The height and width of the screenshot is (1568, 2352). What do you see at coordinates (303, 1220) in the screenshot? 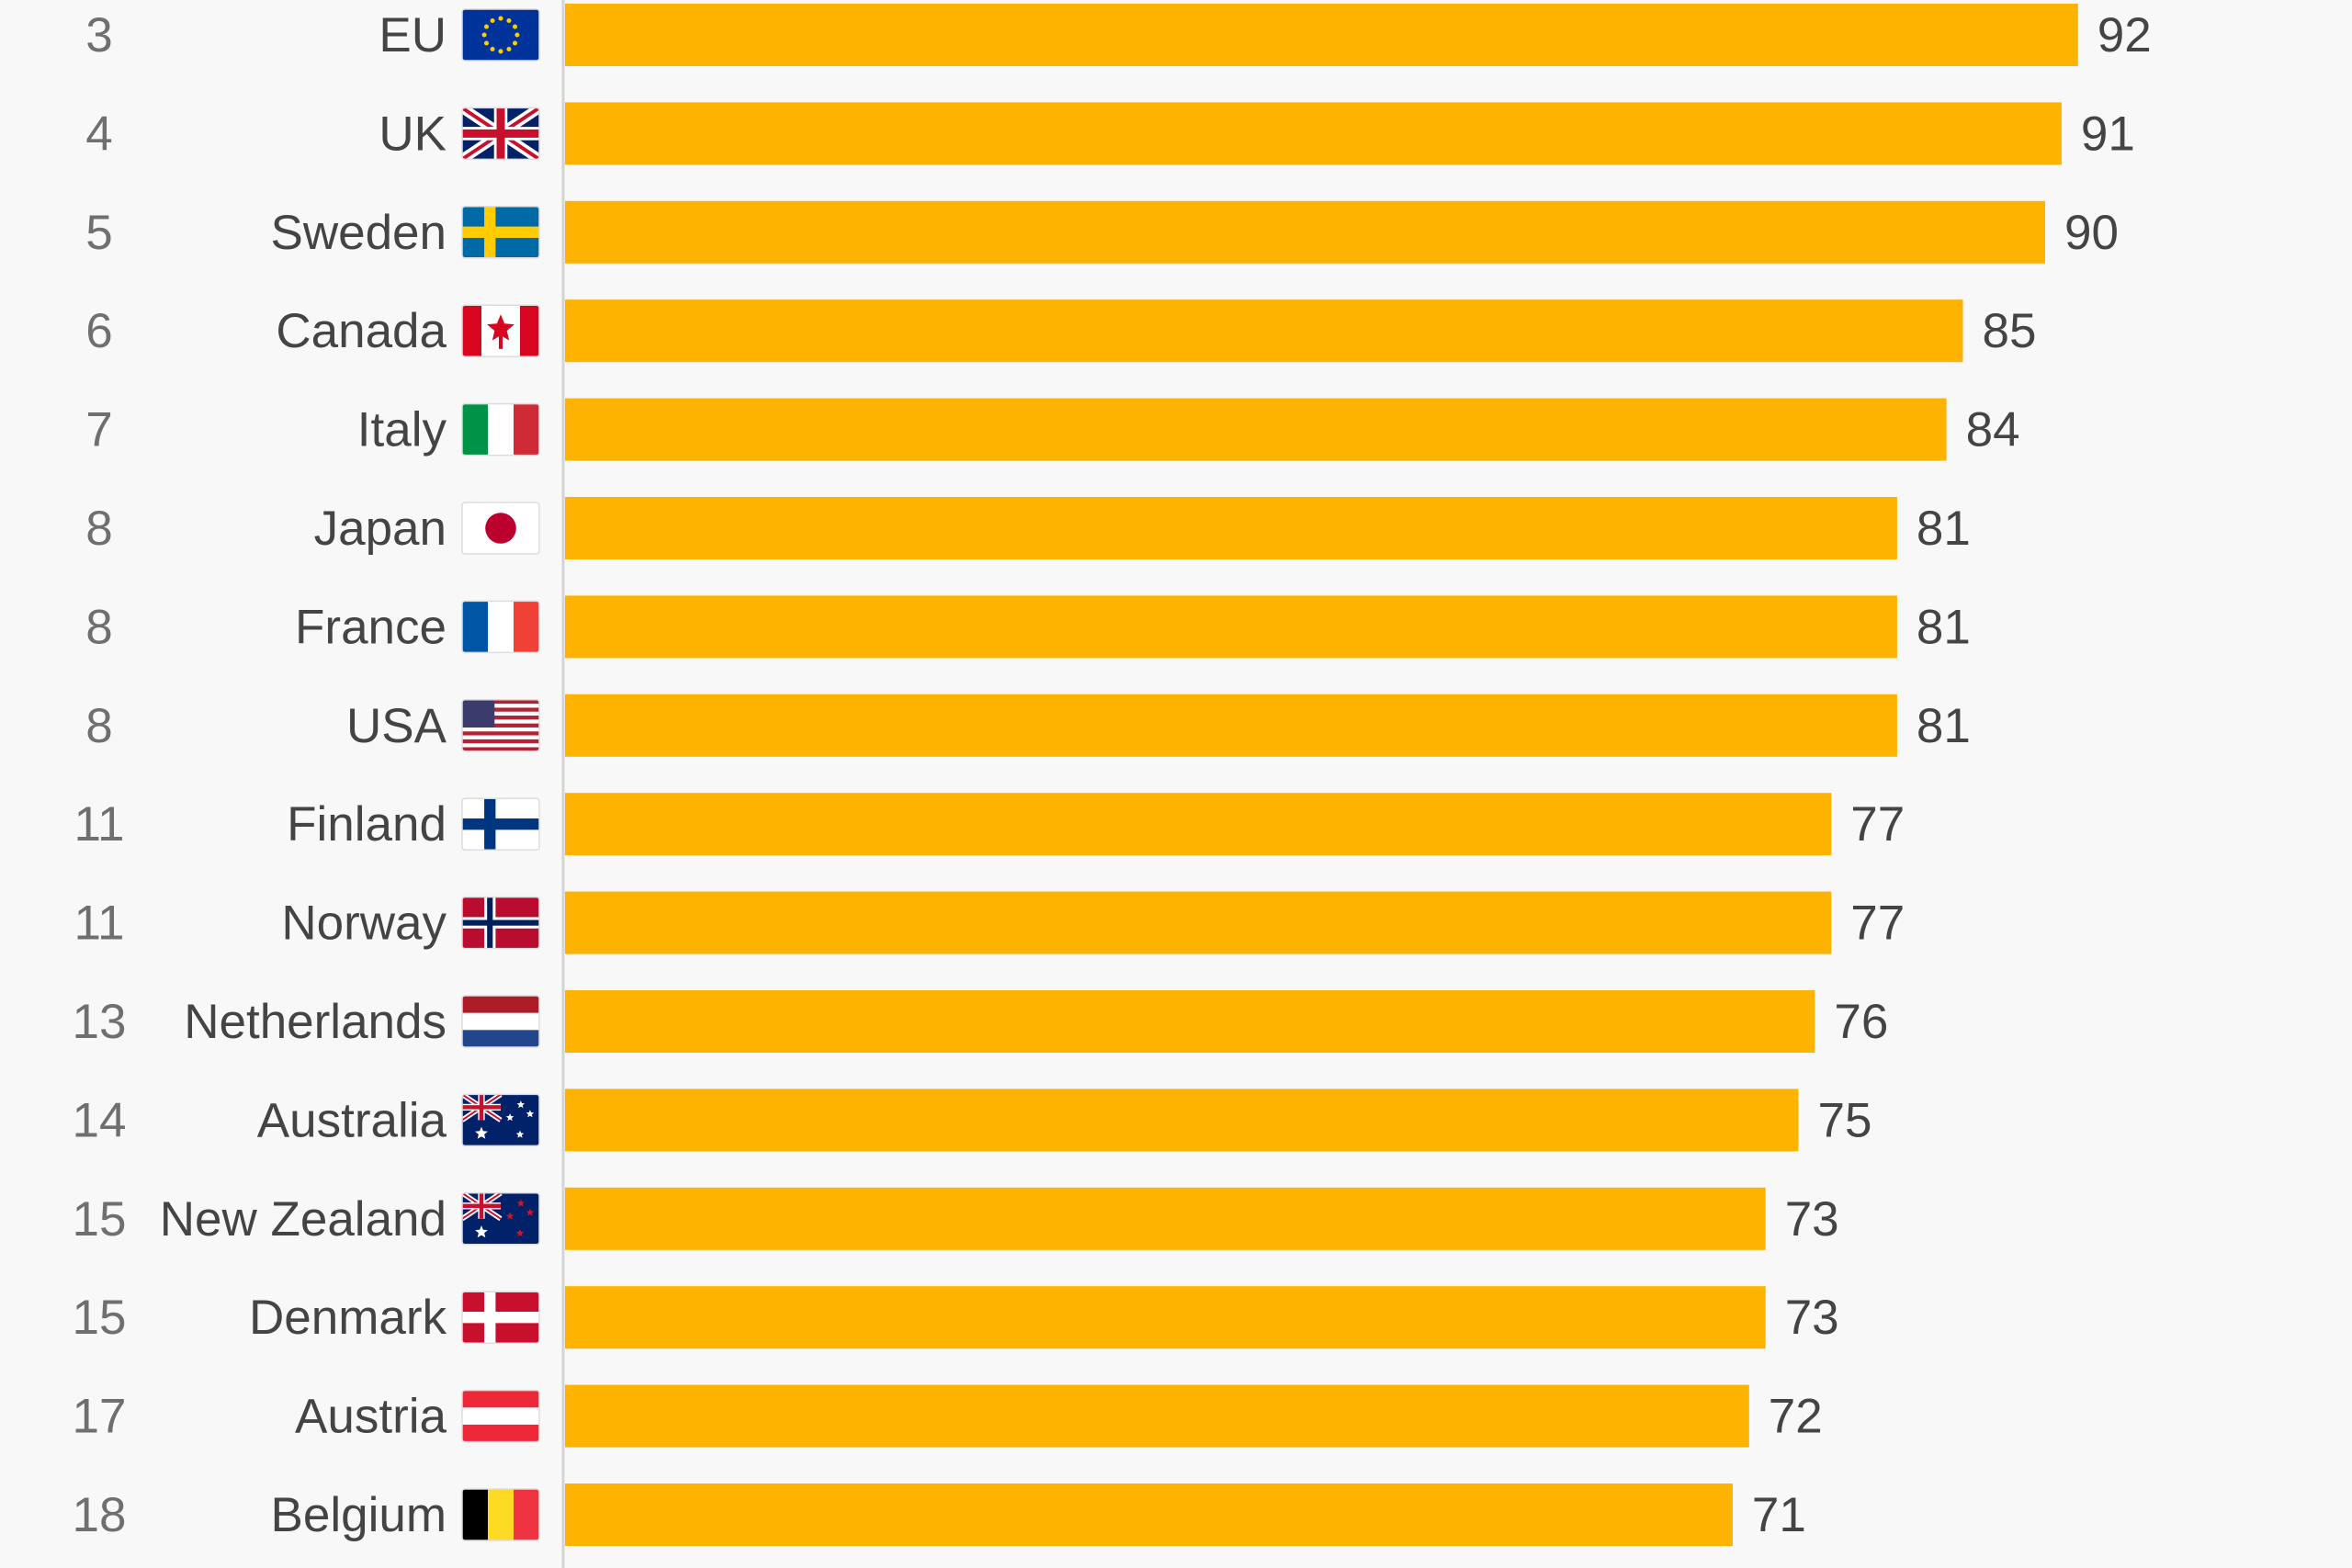
I see `country-label: New Zealand` at bounding box center [303, 1220].